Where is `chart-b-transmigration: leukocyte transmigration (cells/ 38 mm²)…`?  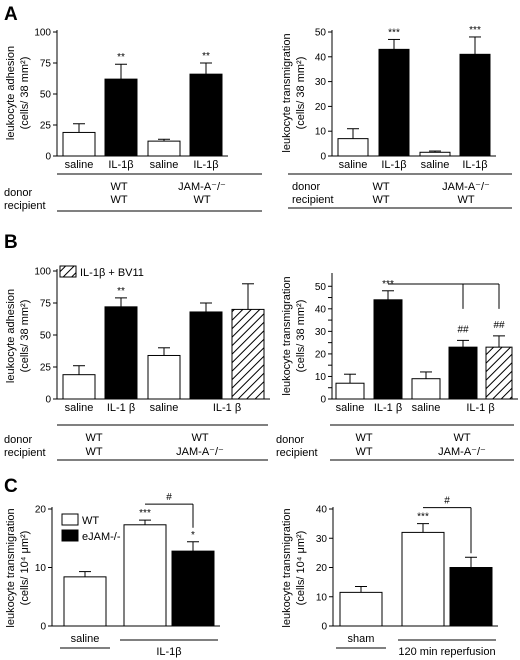
chart-b-transmigration: leukocyte transmigration (cells/ 38 mm²)… is located at coordinates (397, 367).